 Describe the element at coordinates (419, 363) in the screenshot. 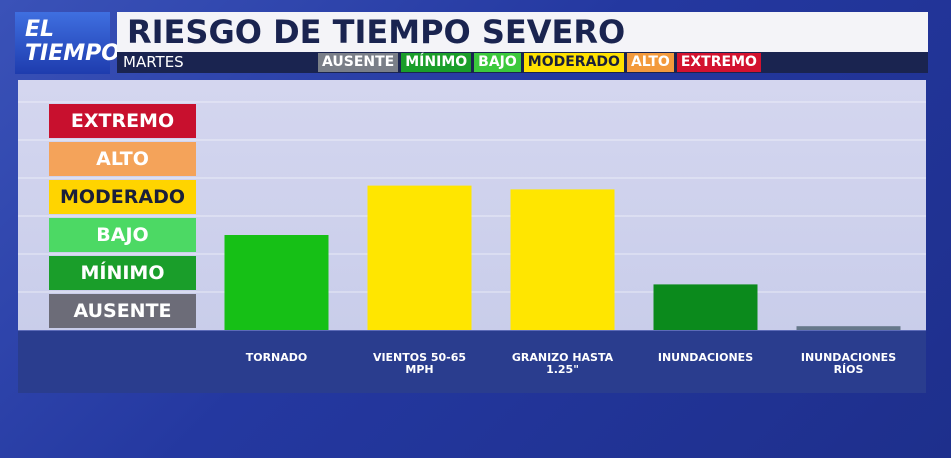

I see `x-tick-label: VIENTOS 50-65 MPH` at that location.